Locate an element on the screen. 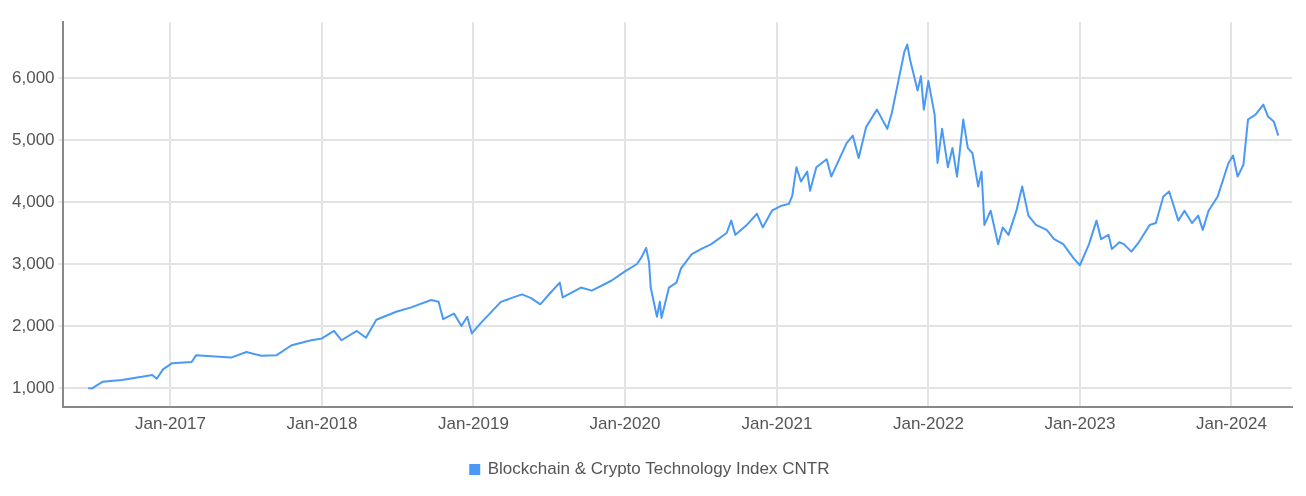 The image size is (1306, 496). x-tick-label: Jan-2020 is located at coordinates (625, 424).